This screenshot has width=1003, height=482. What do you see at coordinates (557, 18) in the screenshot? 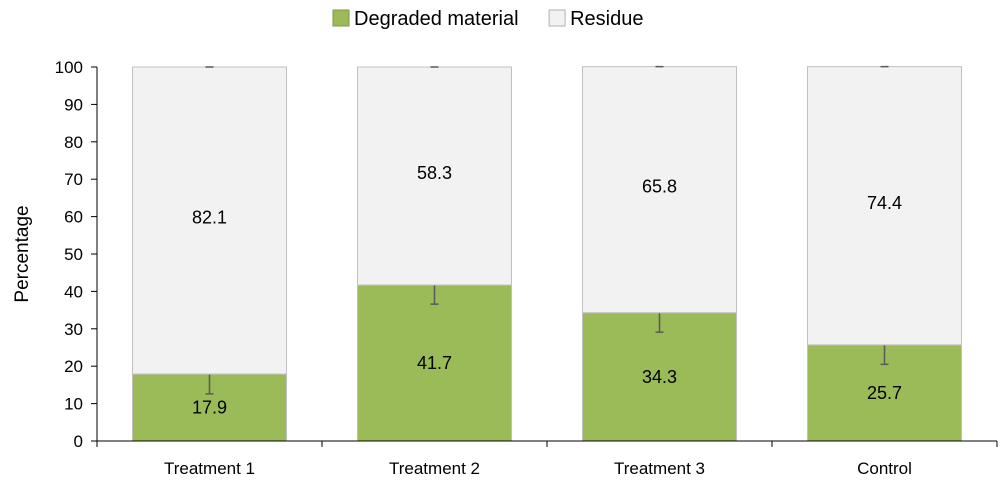
I see `legend-swatch-residue` at bounding box center [557, 18].